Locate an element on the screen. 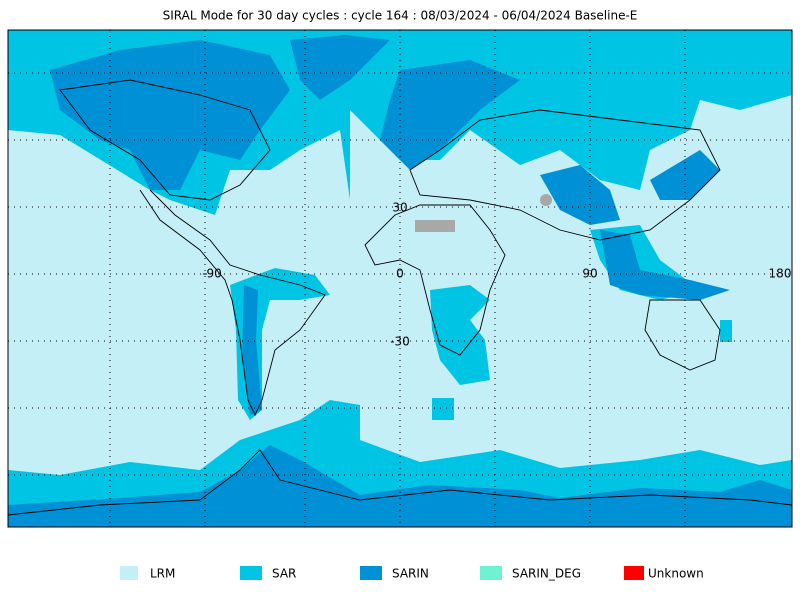  sar-africa is located at coordinates (460, 335).